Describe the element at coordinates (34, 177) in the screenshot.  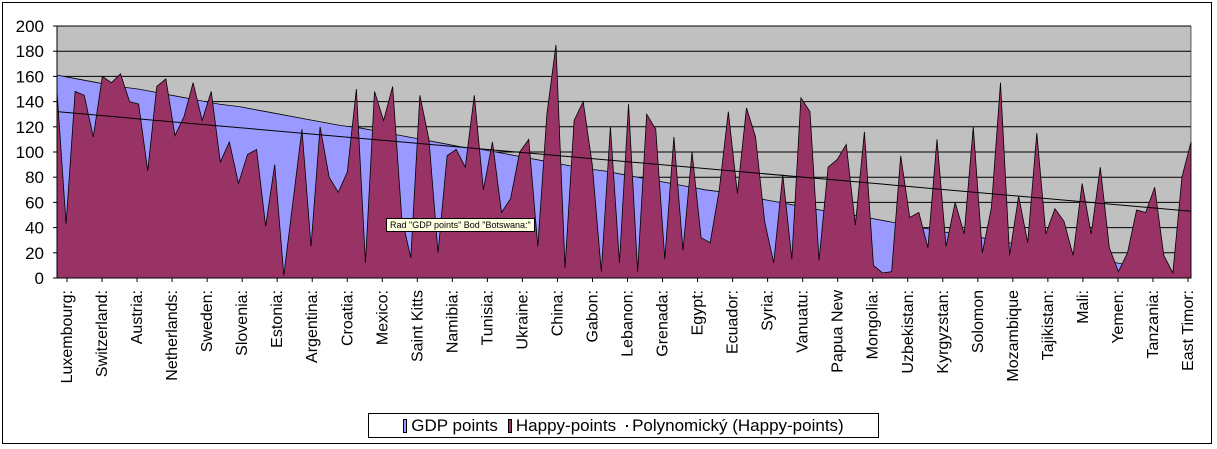
I see `y-tick-label: 80` at that location.